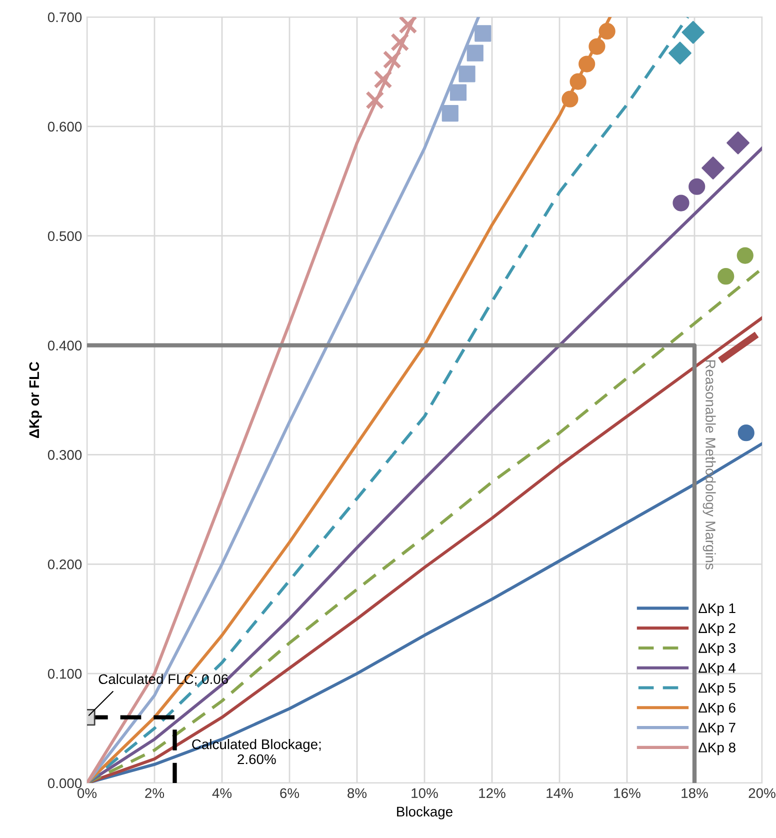 This screenshot has width=776, height=838. Describe the element at coordinates (35, 400) in the screenshot. I see `y-axis-title: ΔKp or FLC` at that location.